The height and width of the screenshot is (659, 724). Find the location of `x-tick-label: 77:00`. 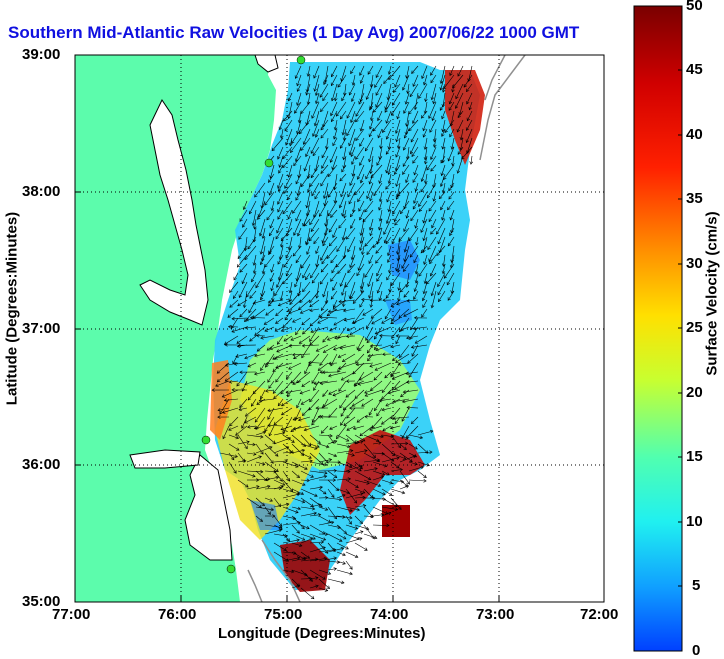

x-tick-label: 77:00 is located at coordinates (71, 614).